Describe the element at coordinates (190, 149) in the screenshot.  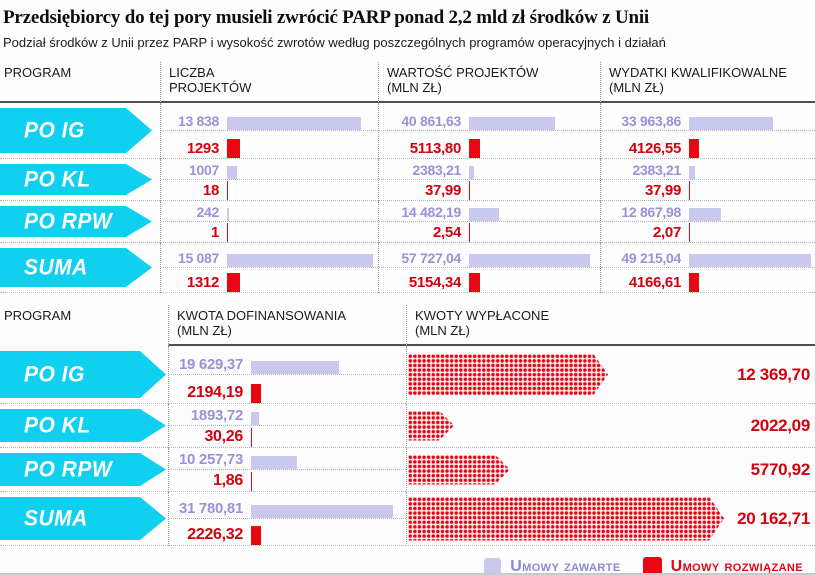
I see `value-rozwiazane: 1293` at that location.